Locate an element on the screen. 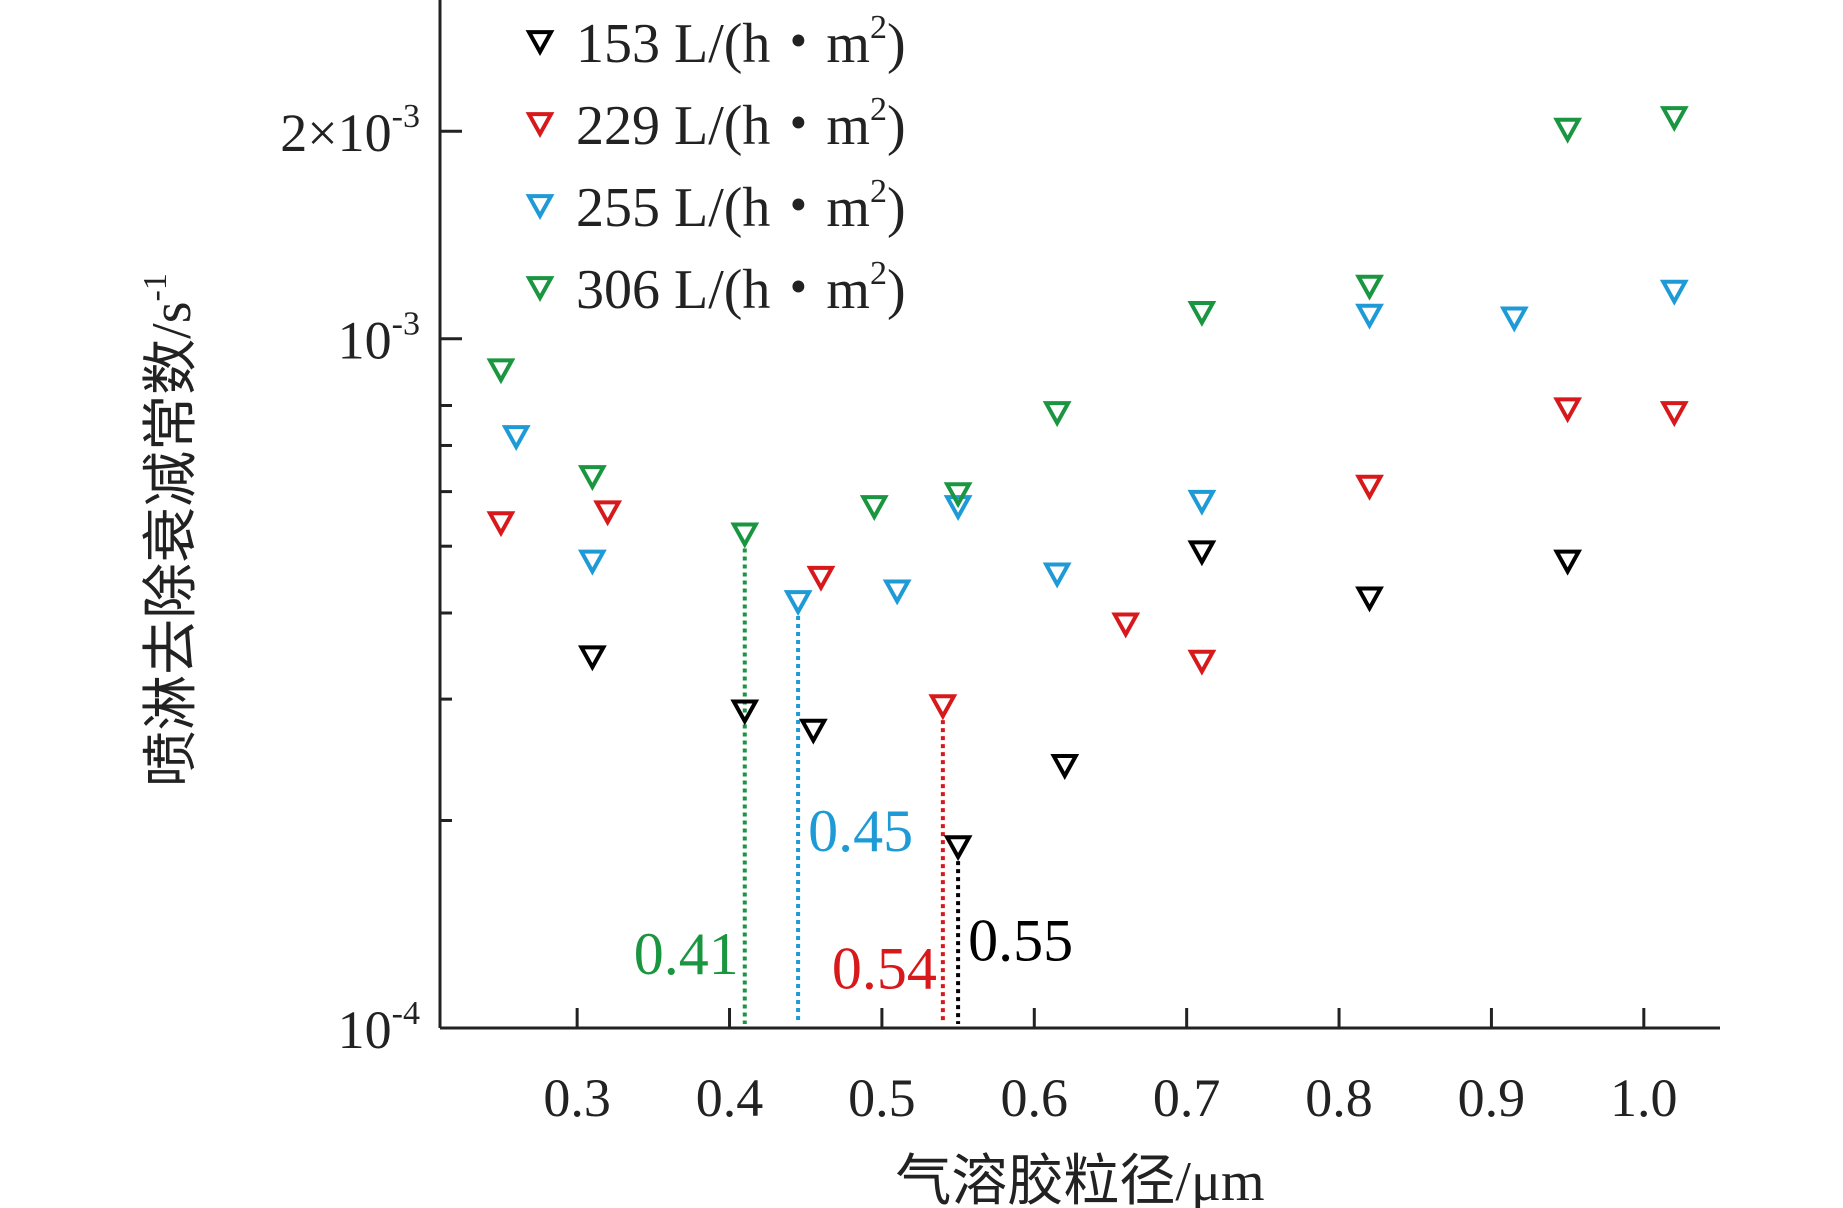 The image size is (1843, 1208). x-tick-label: 1.0 is located at coordinates (1644, 1098).